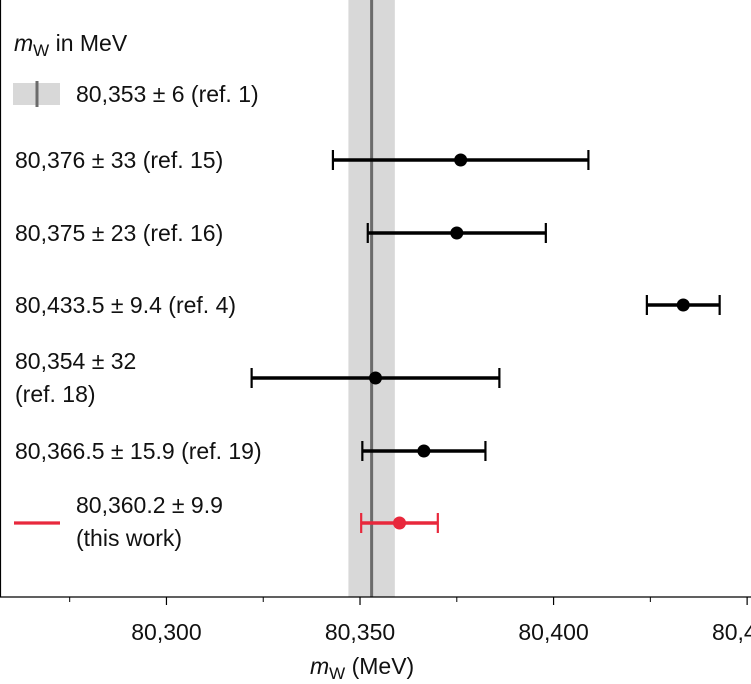  I want to click on measurement-label: 80,376 ± 33 (ref. 15), so click(119, 160).